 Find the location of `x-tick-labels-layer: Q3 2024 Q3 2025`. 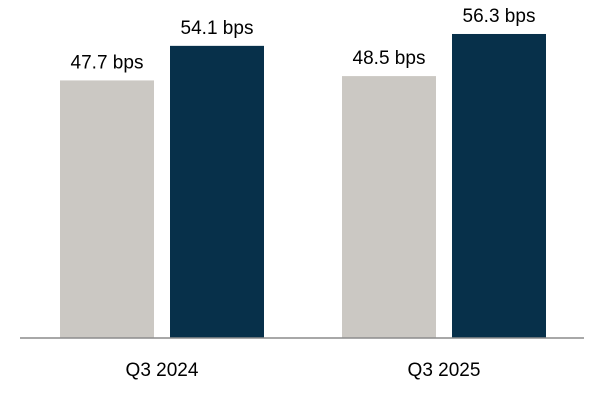

x-tick-labels-layer: Q3 2024 Q3 2025 is located at coordinates (303, 370).